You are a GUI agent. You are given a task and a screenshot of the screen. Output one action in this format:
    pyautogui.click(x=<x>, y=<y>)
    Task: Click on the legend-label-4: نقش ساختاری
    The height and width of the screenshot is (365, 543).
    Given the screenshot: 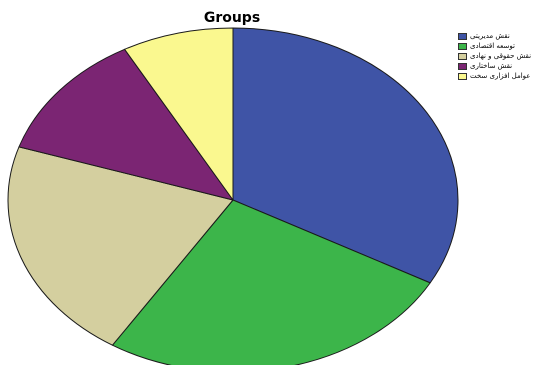 What is the action you would take?
    pyautogui.click(x=491, y=66)
    